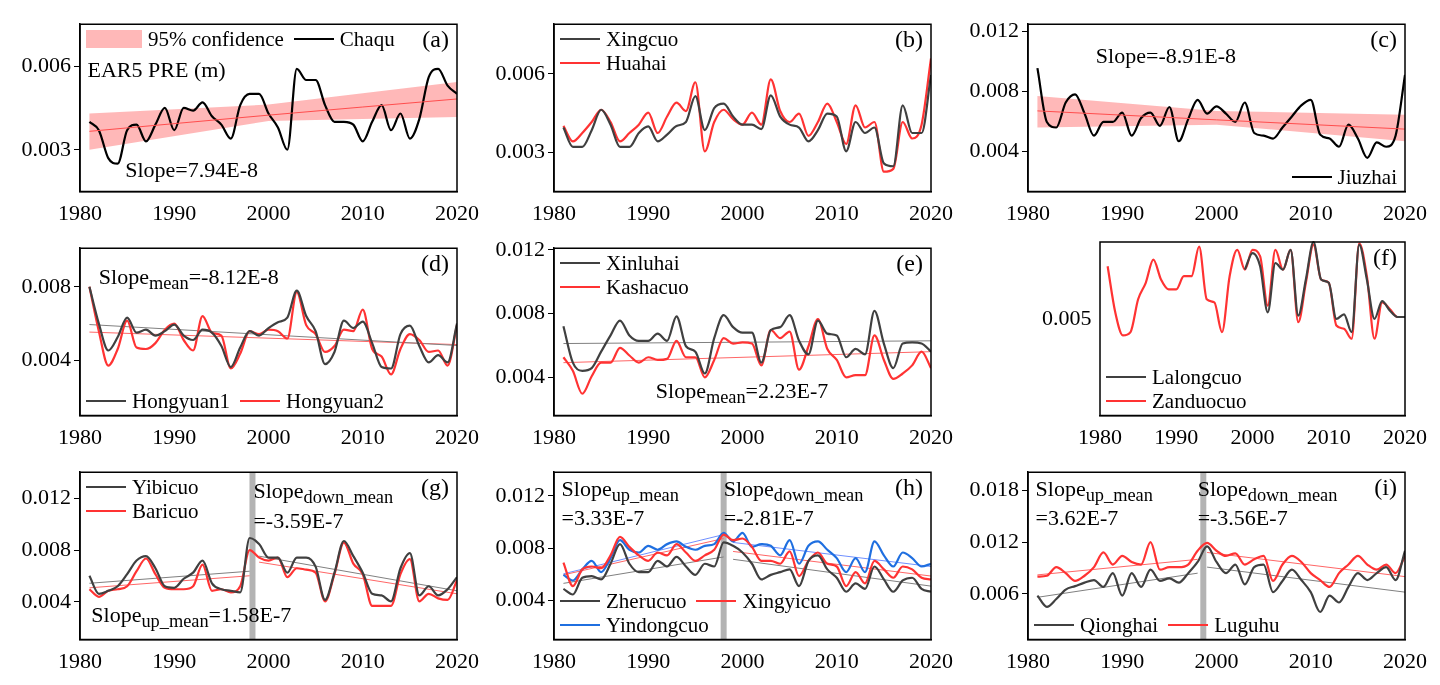 This screenshot has width=1440, height=685. Describe the element at coordinates (603, 517) in the screenshot. I see `annotation: =3.33E-7` at that location.